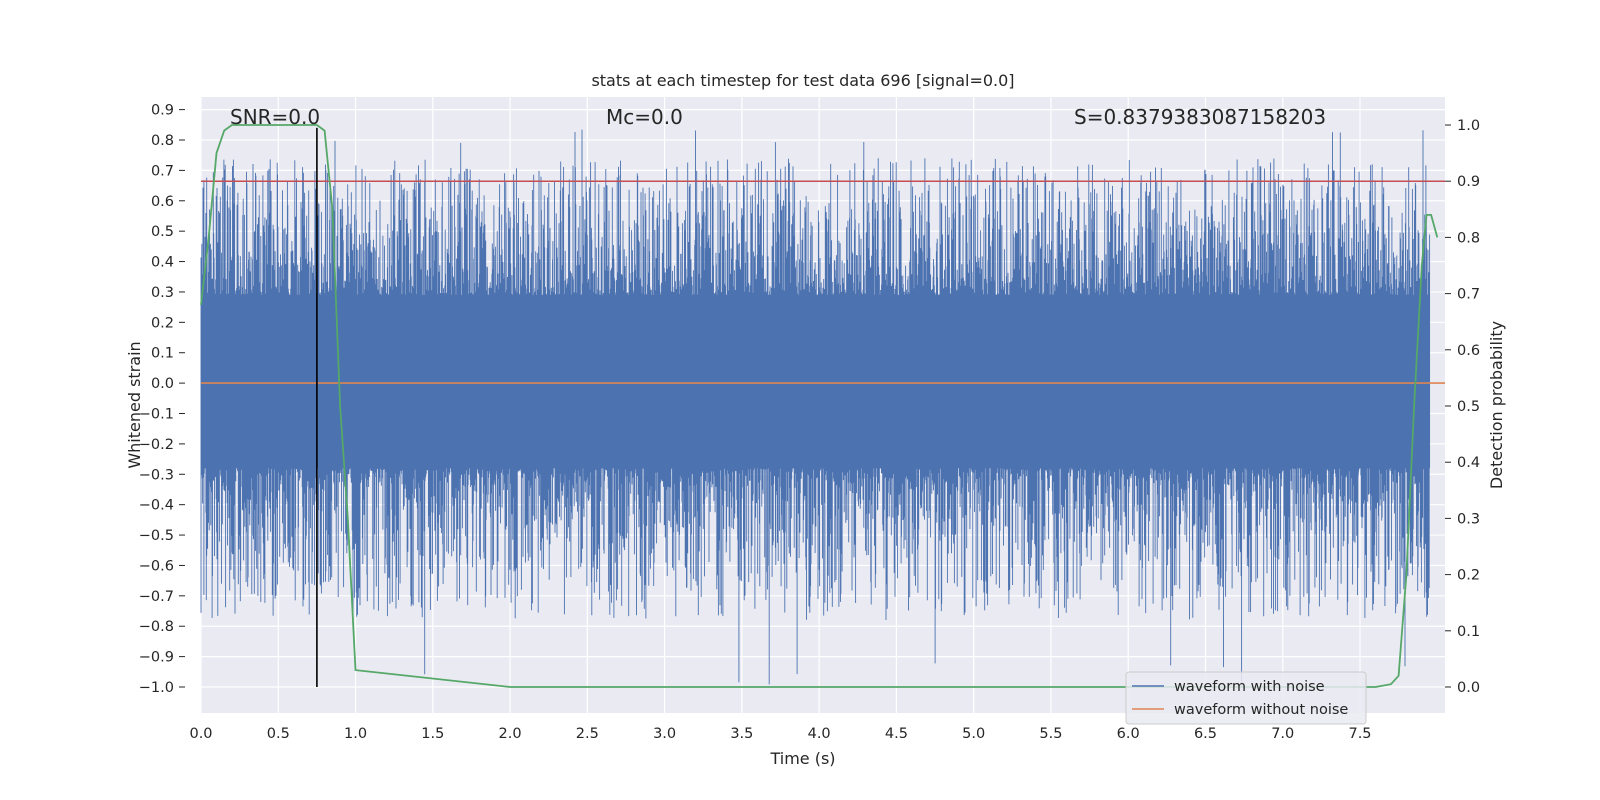  I want to click on x-tick-label: 7.0, so click(1282, 734).